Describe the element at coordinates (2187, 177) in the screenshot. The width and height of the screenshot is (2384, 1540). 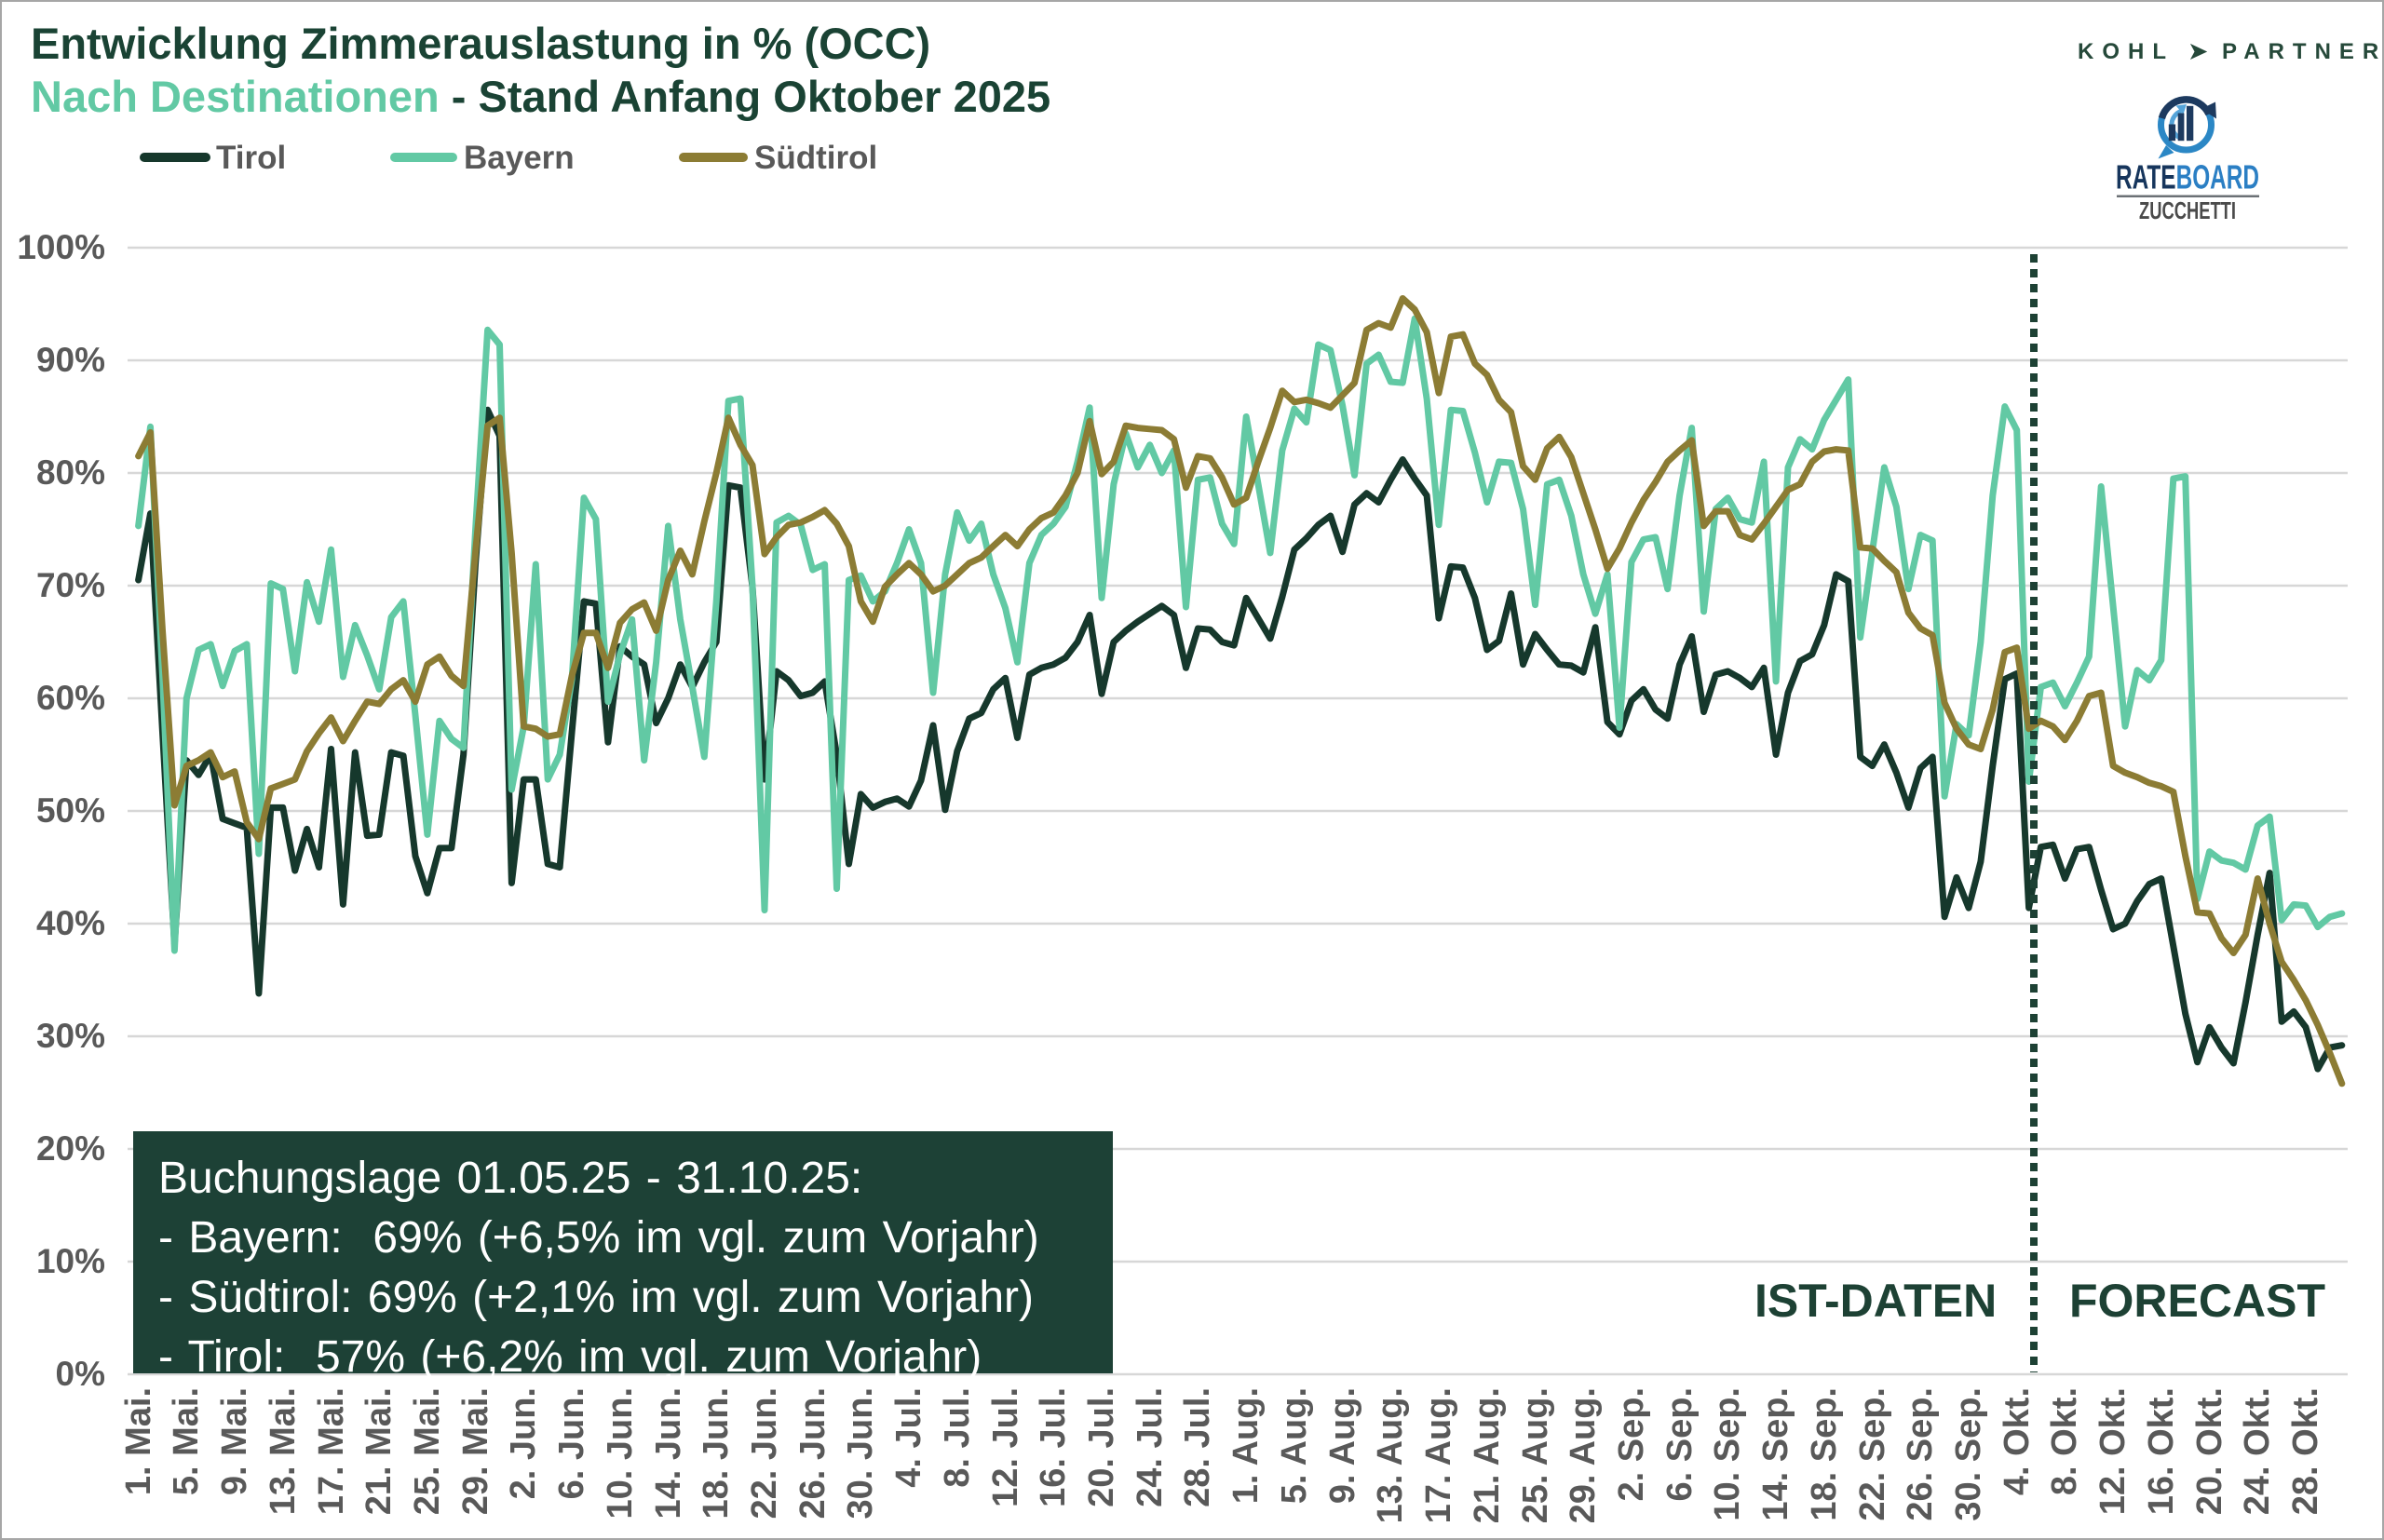
I see `svg-text: RATEBOARD` at that location.